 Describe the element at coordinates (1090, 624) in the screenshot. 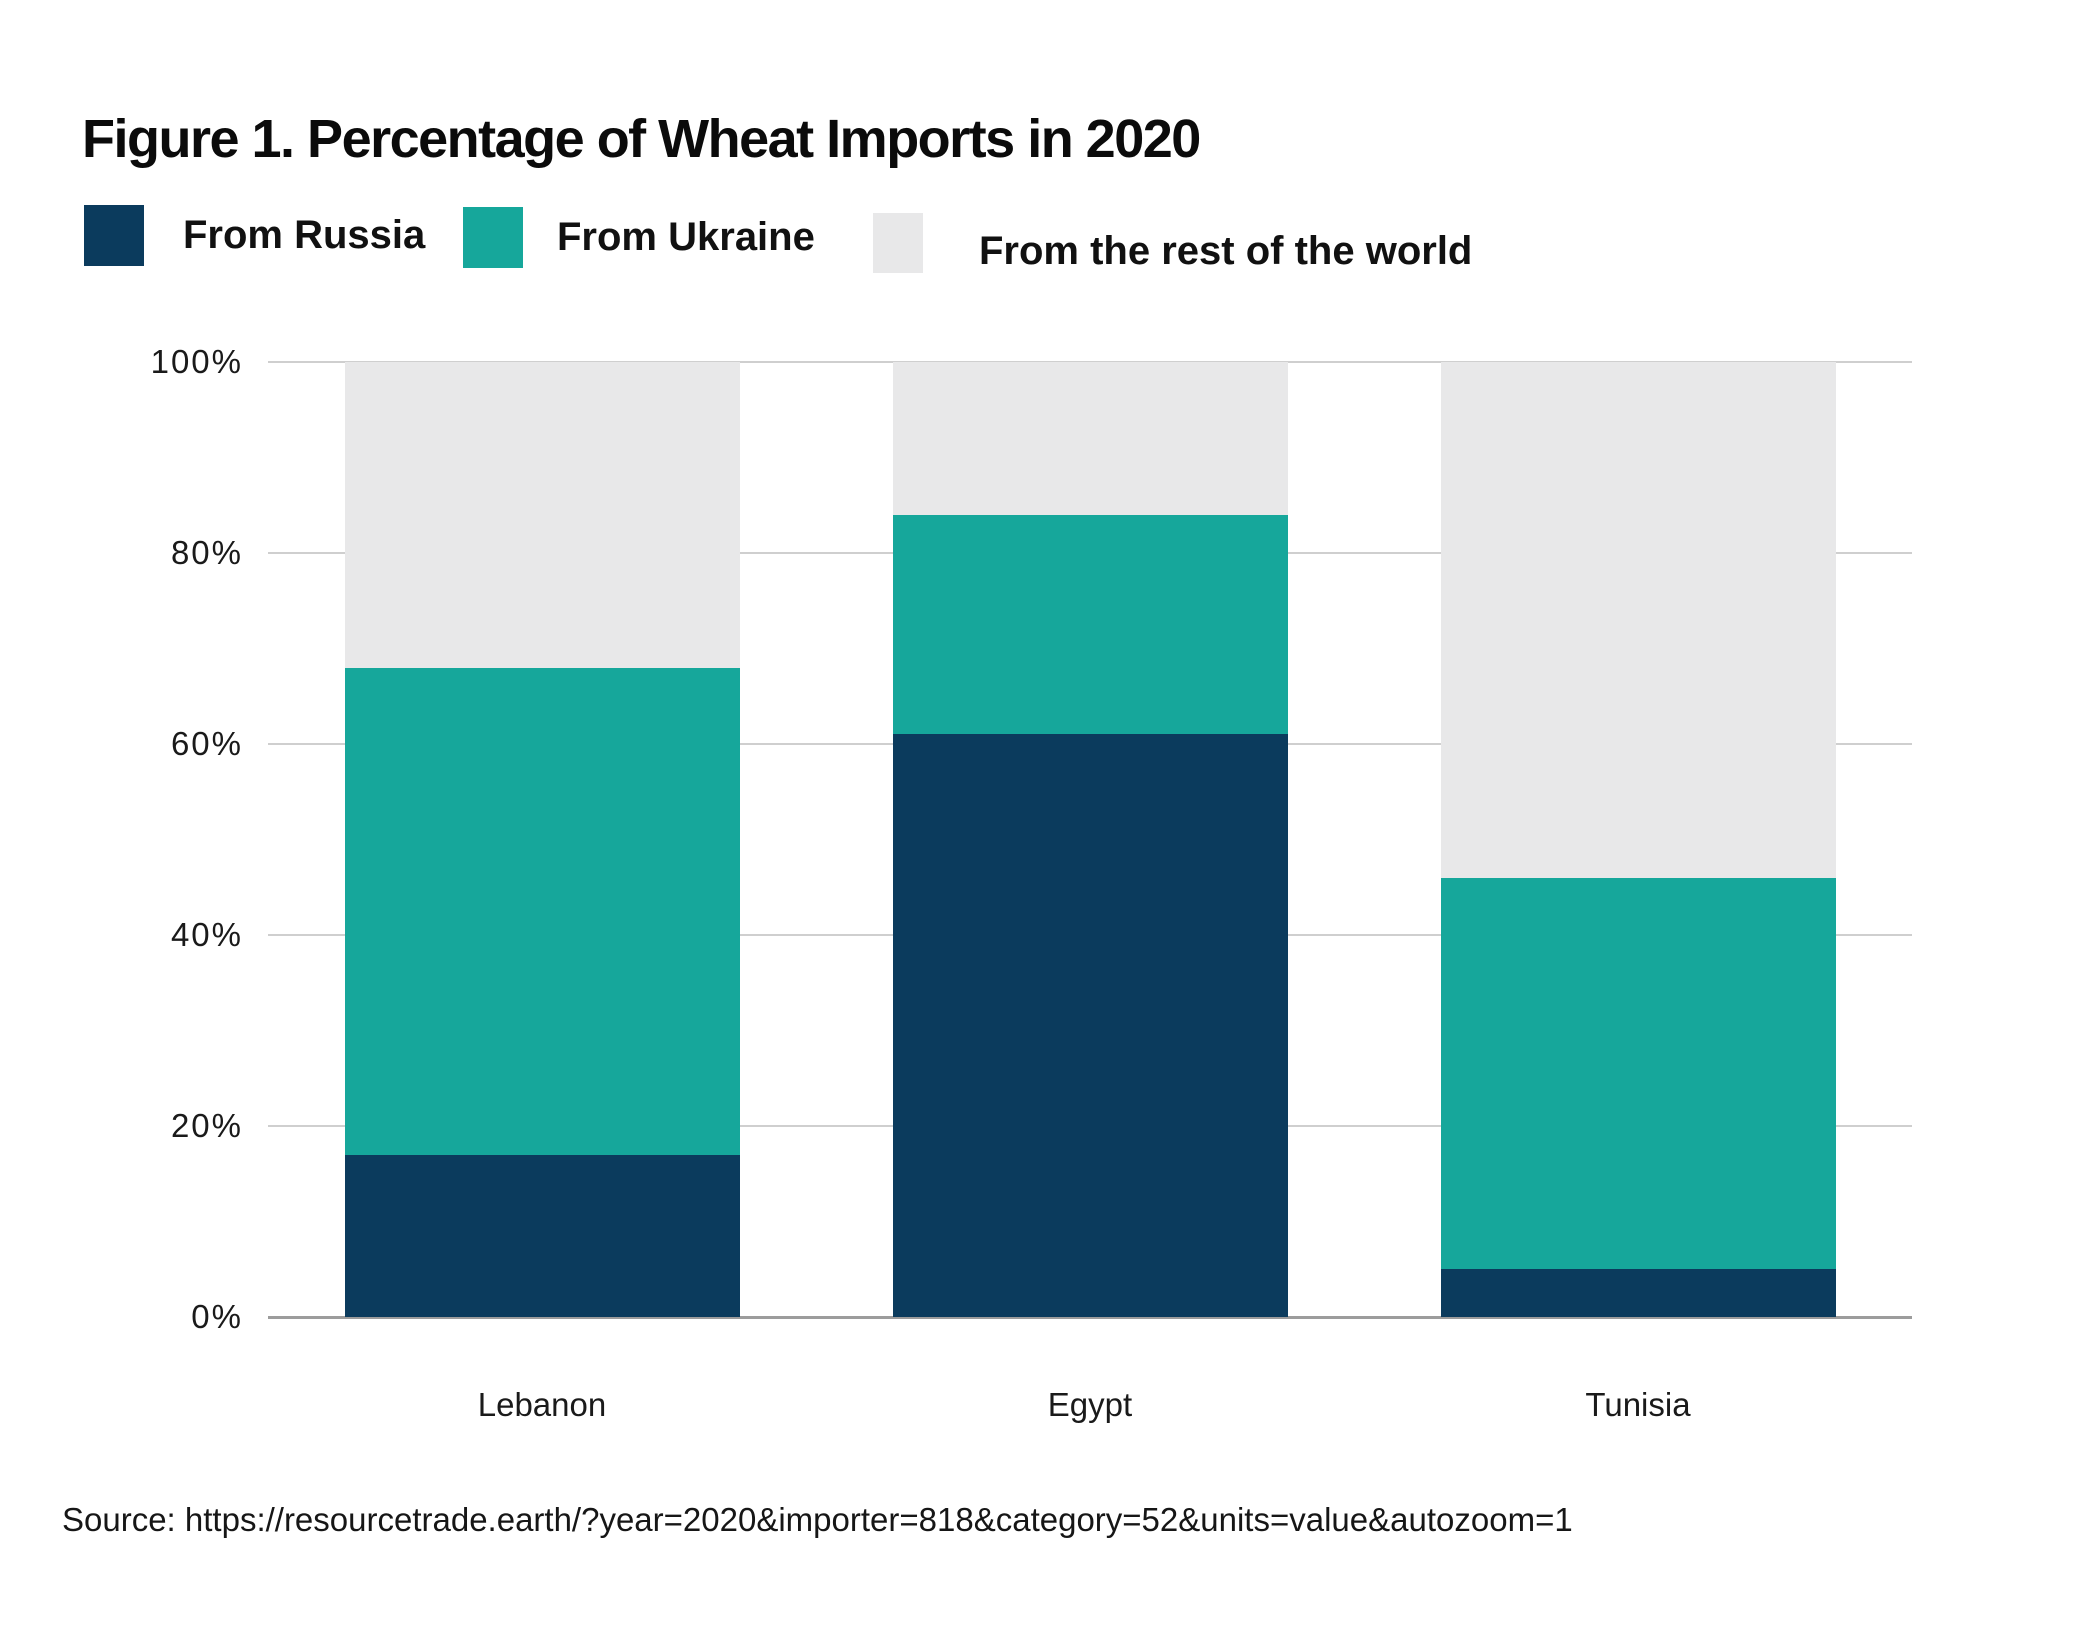

I see `bar-segment-egypt-from-ukraine` at that location.